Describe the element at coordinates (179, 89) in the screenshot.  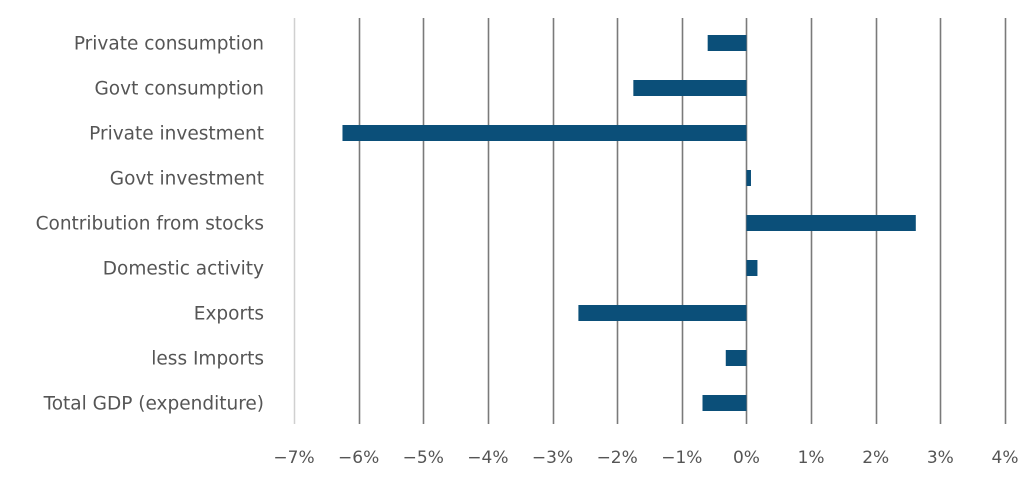
I see `category-label: Govt consumption` at that location.